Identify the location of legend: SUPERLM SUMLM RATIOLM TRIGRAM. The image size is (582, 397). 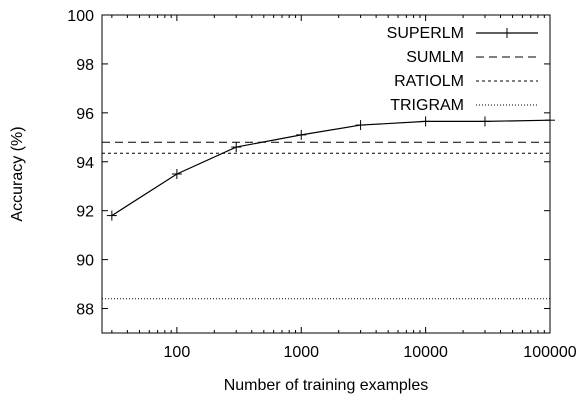
(462, 69).